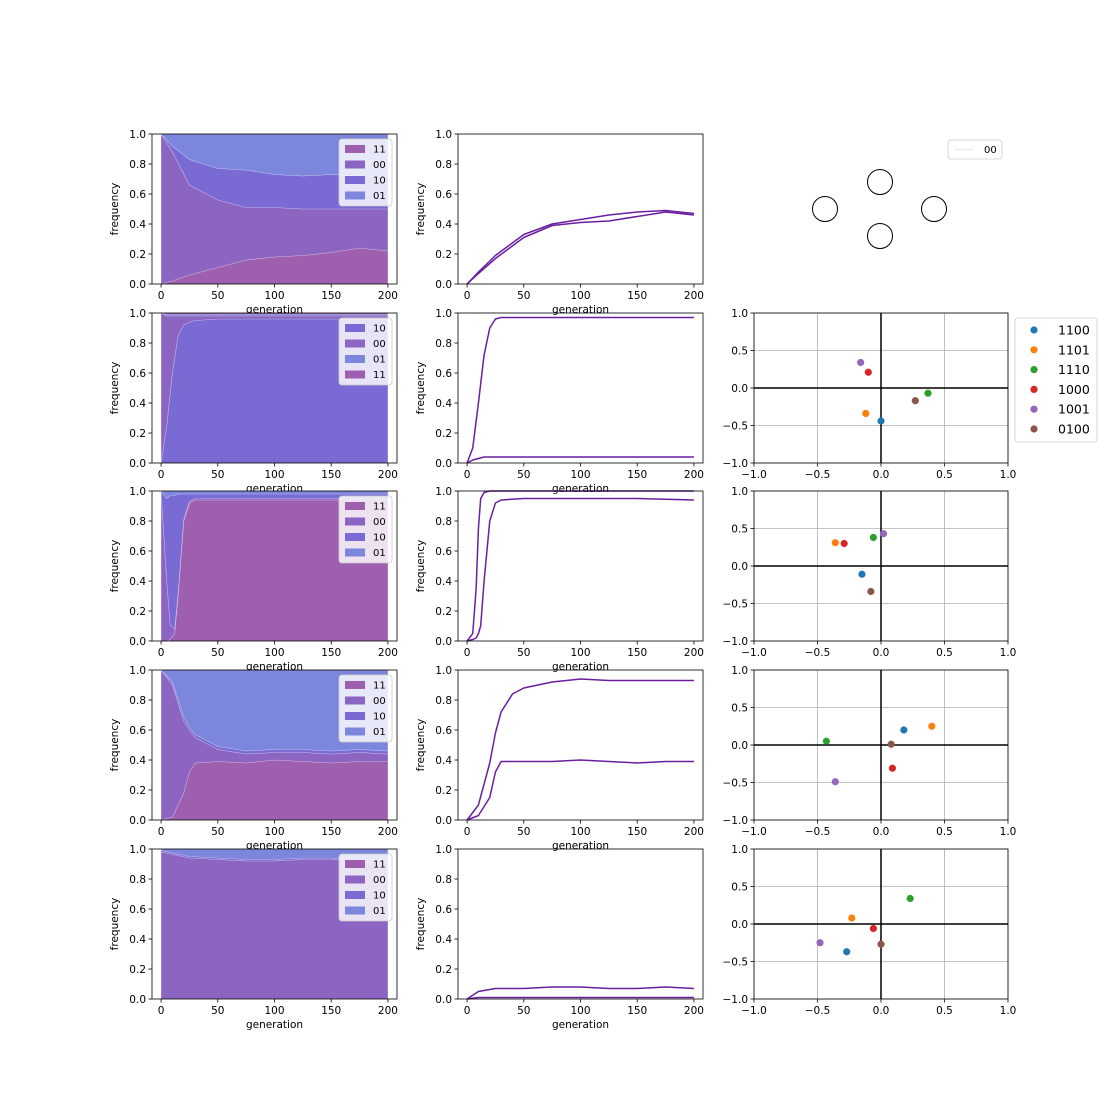 The image size is (1120, 1120). Describe the element at coordinates (1008, 475) in the screenshot. I see `row1-scatter-xtick-label: 1.0` at that location.